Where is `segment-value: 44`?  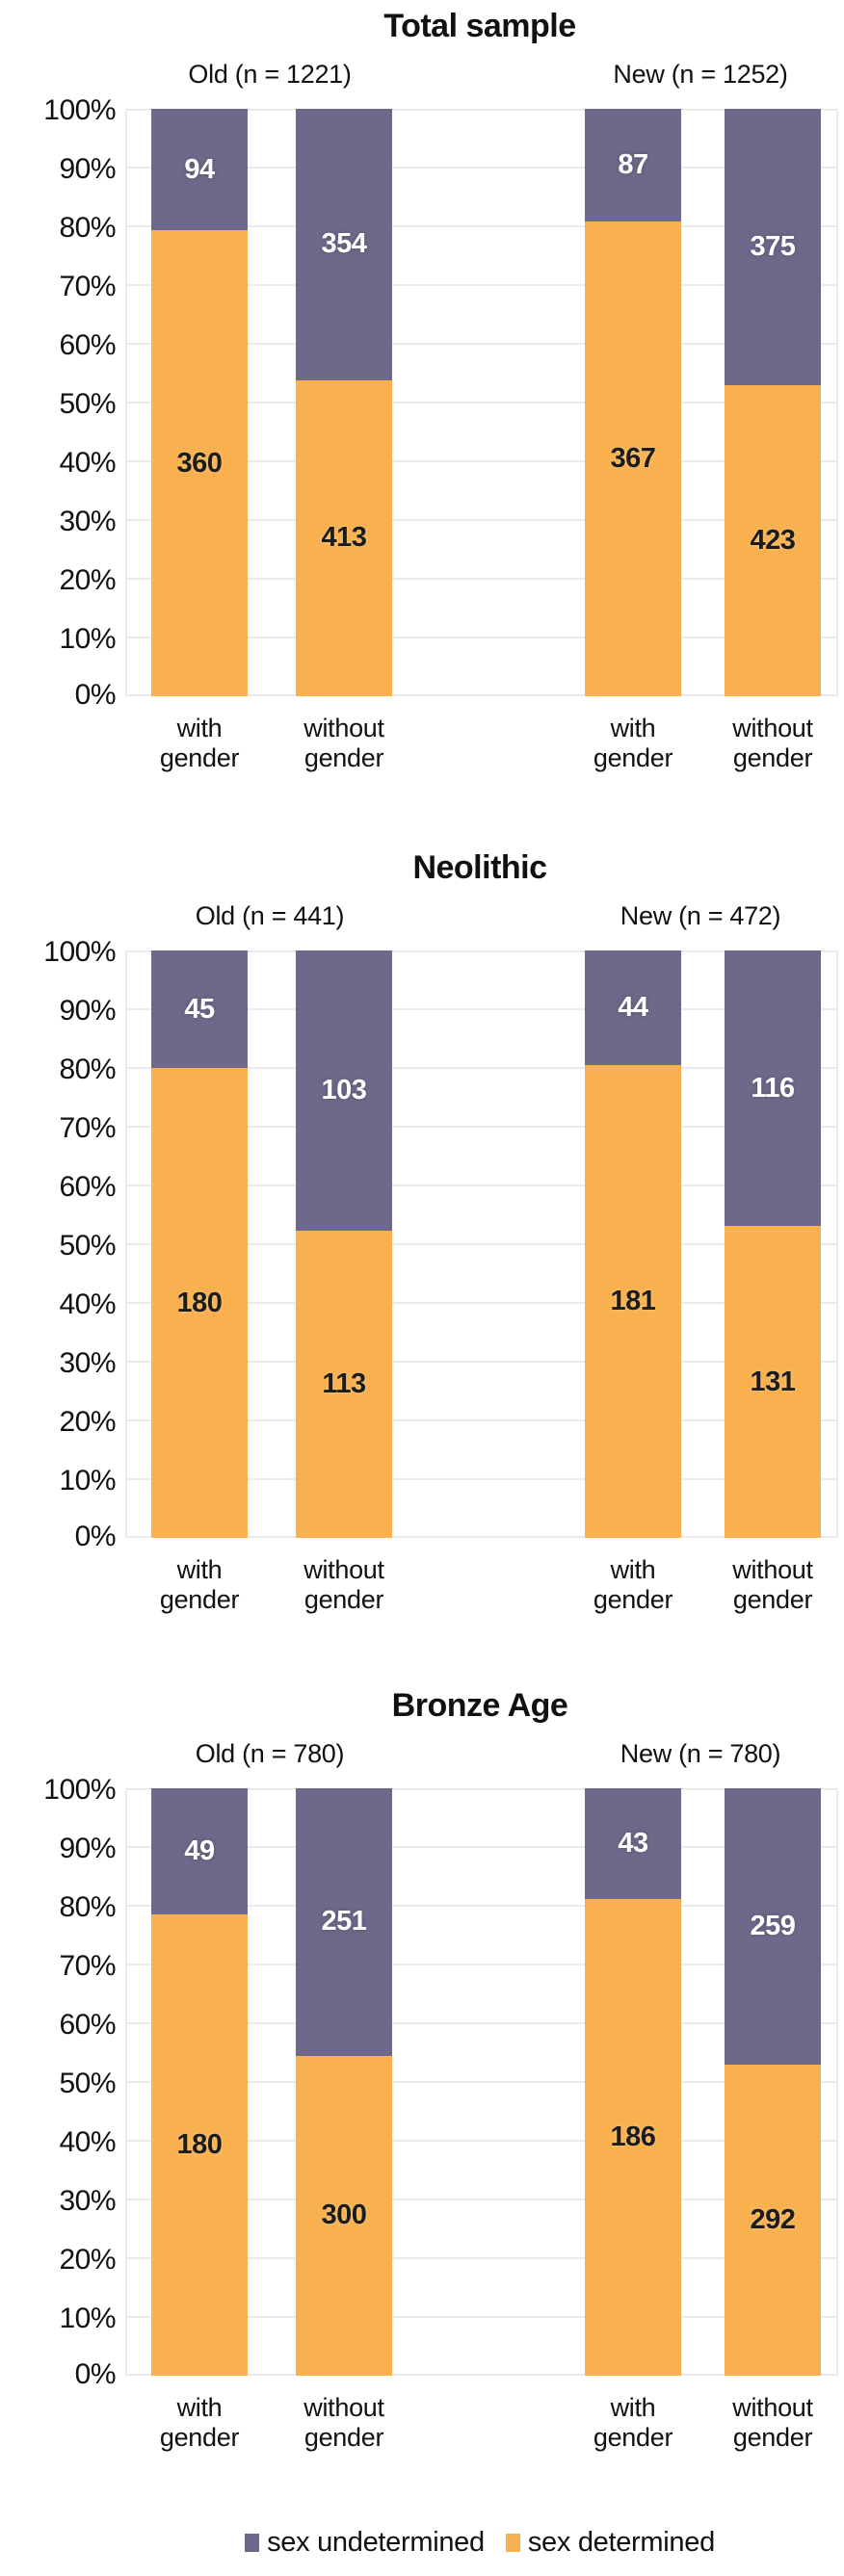 segment-value: 44 is located at coordinates (633, 1008).